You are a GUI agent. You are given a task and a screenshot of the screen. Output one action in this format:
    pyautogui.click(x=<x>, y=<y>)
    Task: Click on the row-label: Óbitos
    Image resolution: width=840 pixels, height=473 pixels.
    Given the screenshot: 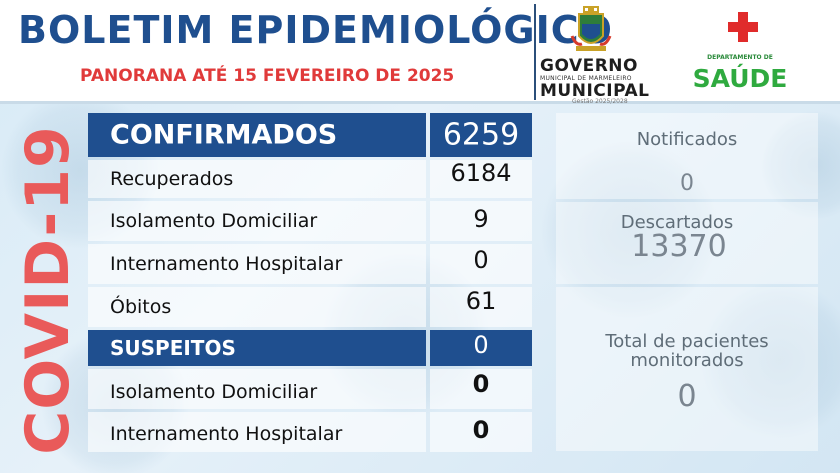 What is the action you would take?
    pyautogui.click(x=141, y=307)
    